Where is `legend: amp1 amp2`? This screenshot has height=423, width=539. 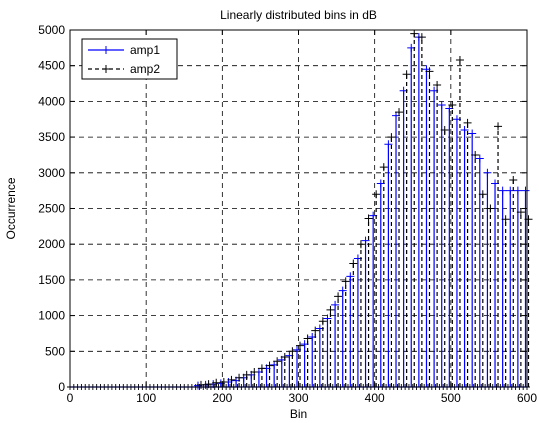 legend: amp1 amp2 is located at coordinates (129, 59).